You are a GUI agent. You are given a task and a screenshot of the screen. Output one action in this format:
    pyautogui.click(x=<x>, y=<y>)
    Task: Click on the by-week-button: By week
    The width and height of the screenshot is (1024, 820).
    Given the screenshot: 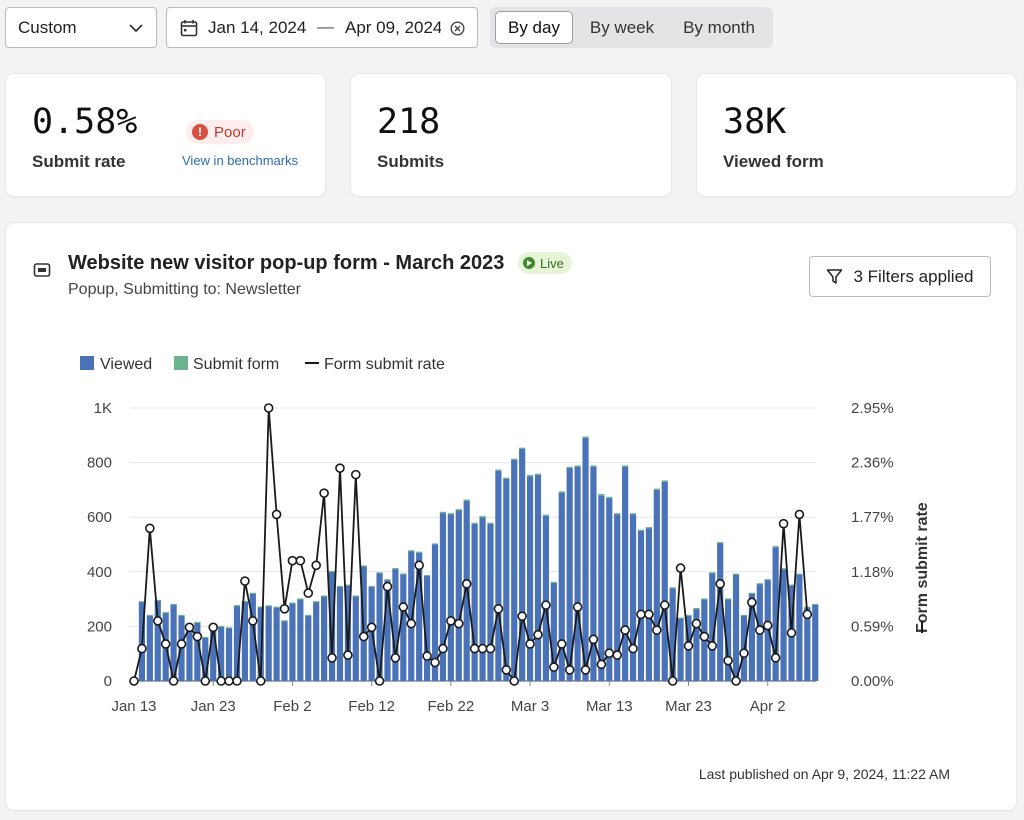 What is the action you would take?
    pyautogui.click(x=622, y=27)
    